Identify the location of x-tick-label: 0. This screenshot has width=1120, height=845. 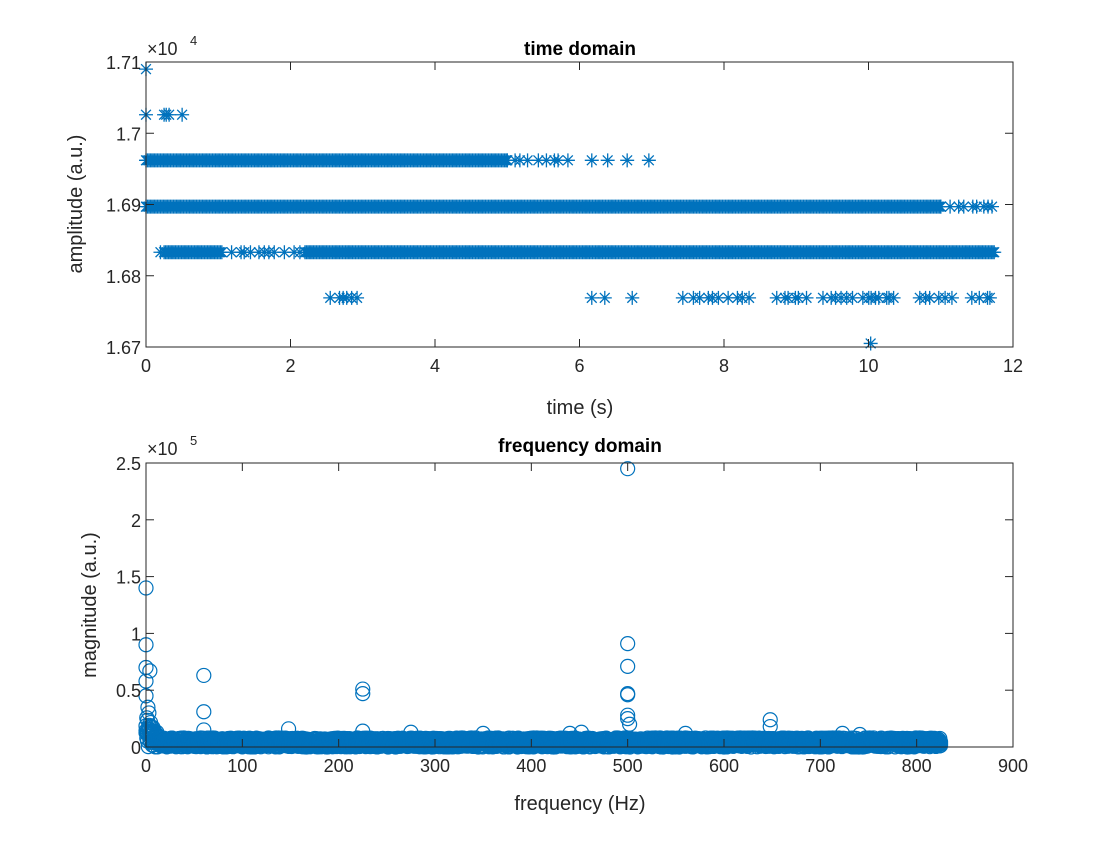
(146, 766).